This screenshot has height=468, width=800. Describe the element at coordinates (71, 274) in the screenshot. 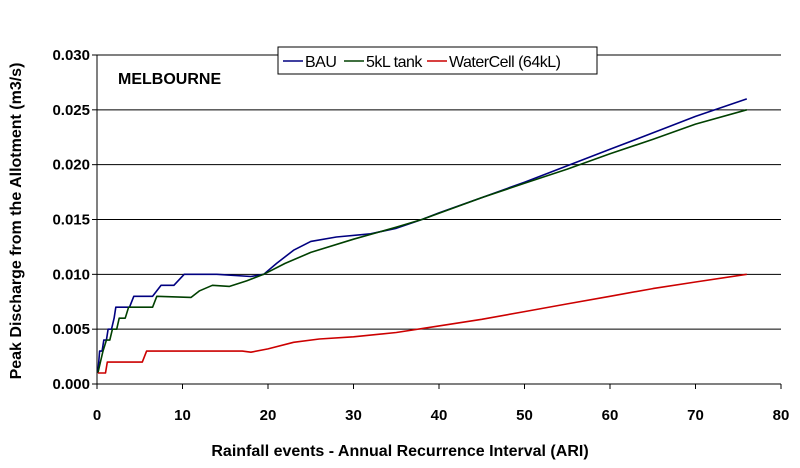

I see `y-tick-label: 0.010` at that location.